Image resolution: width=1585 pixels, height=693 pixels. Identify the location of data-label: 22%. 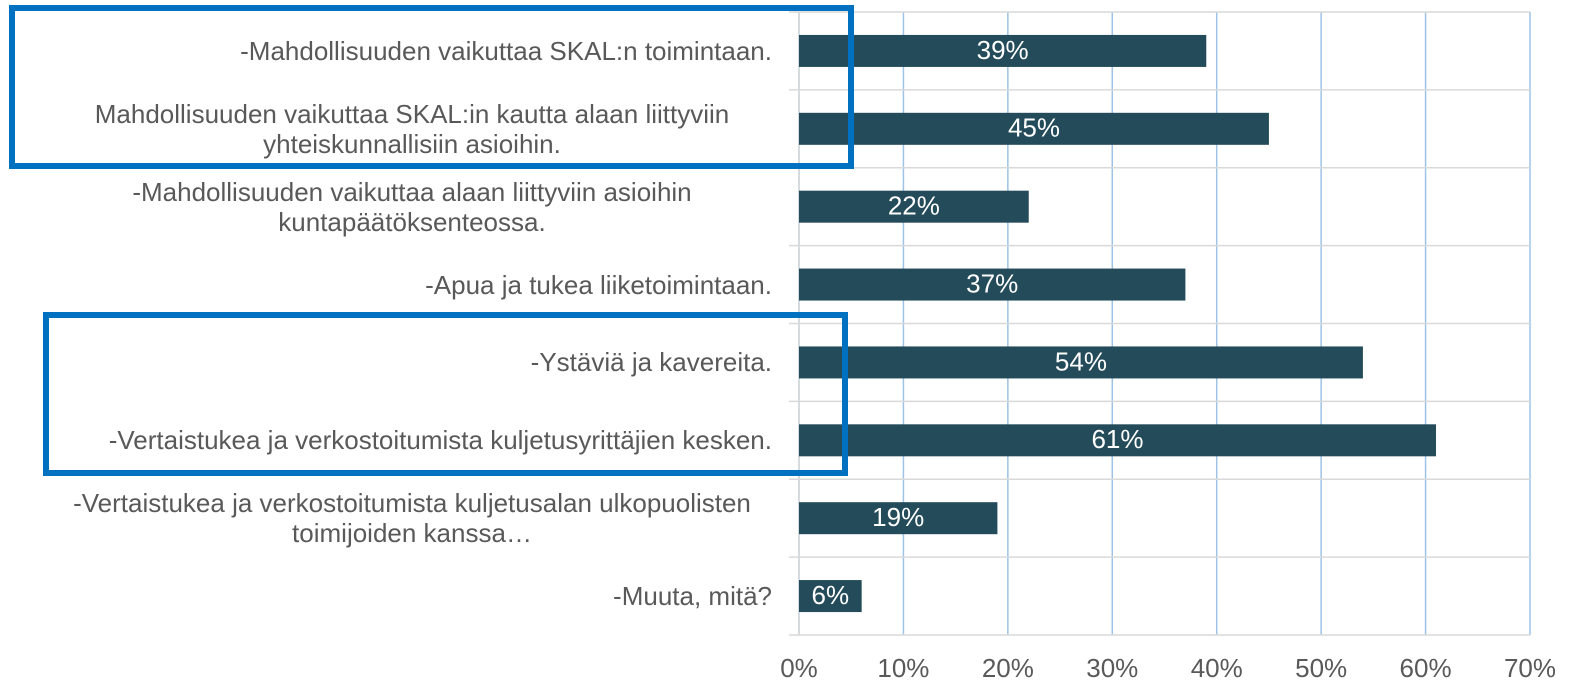
(914, 206).